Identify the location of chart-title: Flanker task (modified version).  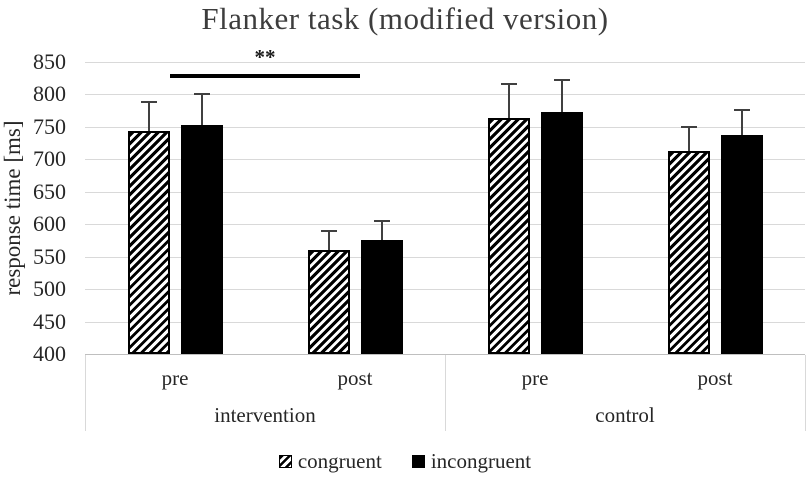
(405, 18).